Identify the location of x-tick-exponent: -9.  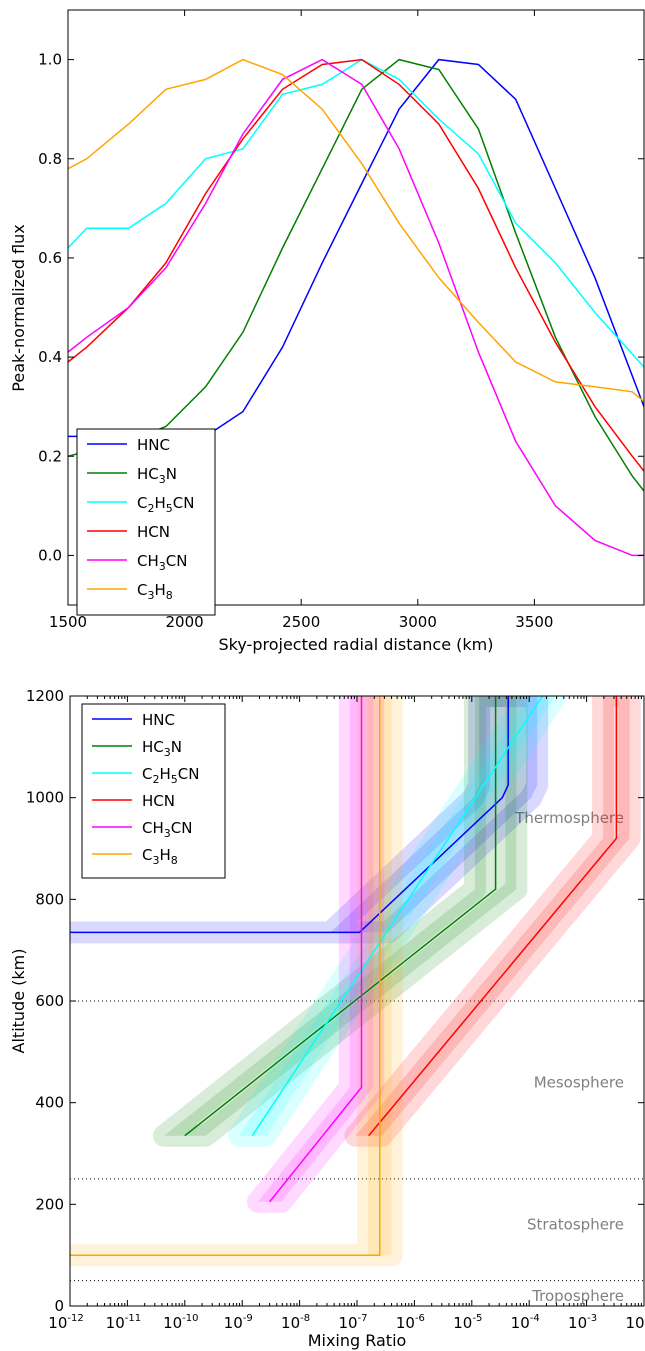
(248, 1318).